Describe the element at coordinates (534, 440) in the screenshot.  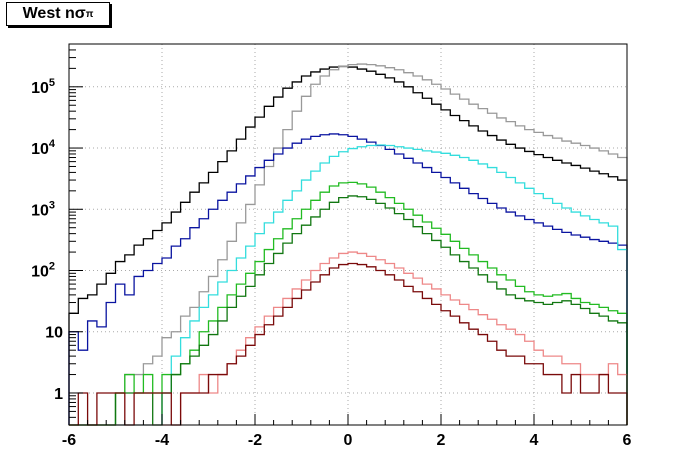
I see `x-tick-label: 4` at that location.